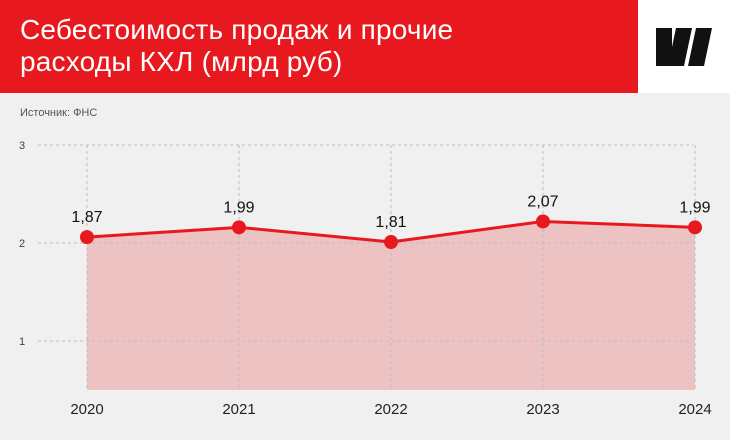  Describe the element at coordinates (22, 244) in the screenshot. I see `y-tick-label: 2` at that location.